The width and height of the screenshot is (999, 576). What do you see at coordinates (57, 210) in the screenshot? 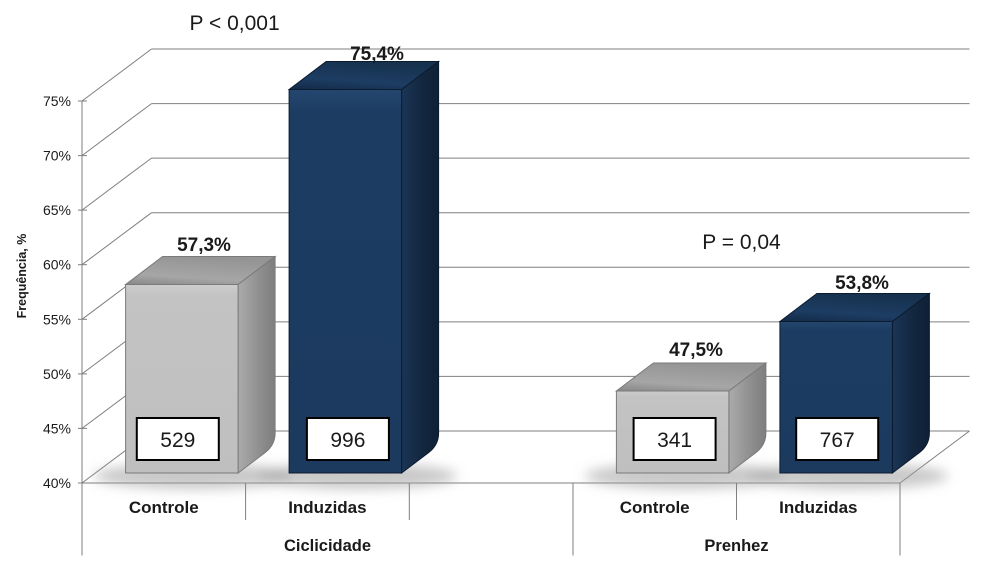
I see `svg-text: 65%` at bounding box center [57, 210].